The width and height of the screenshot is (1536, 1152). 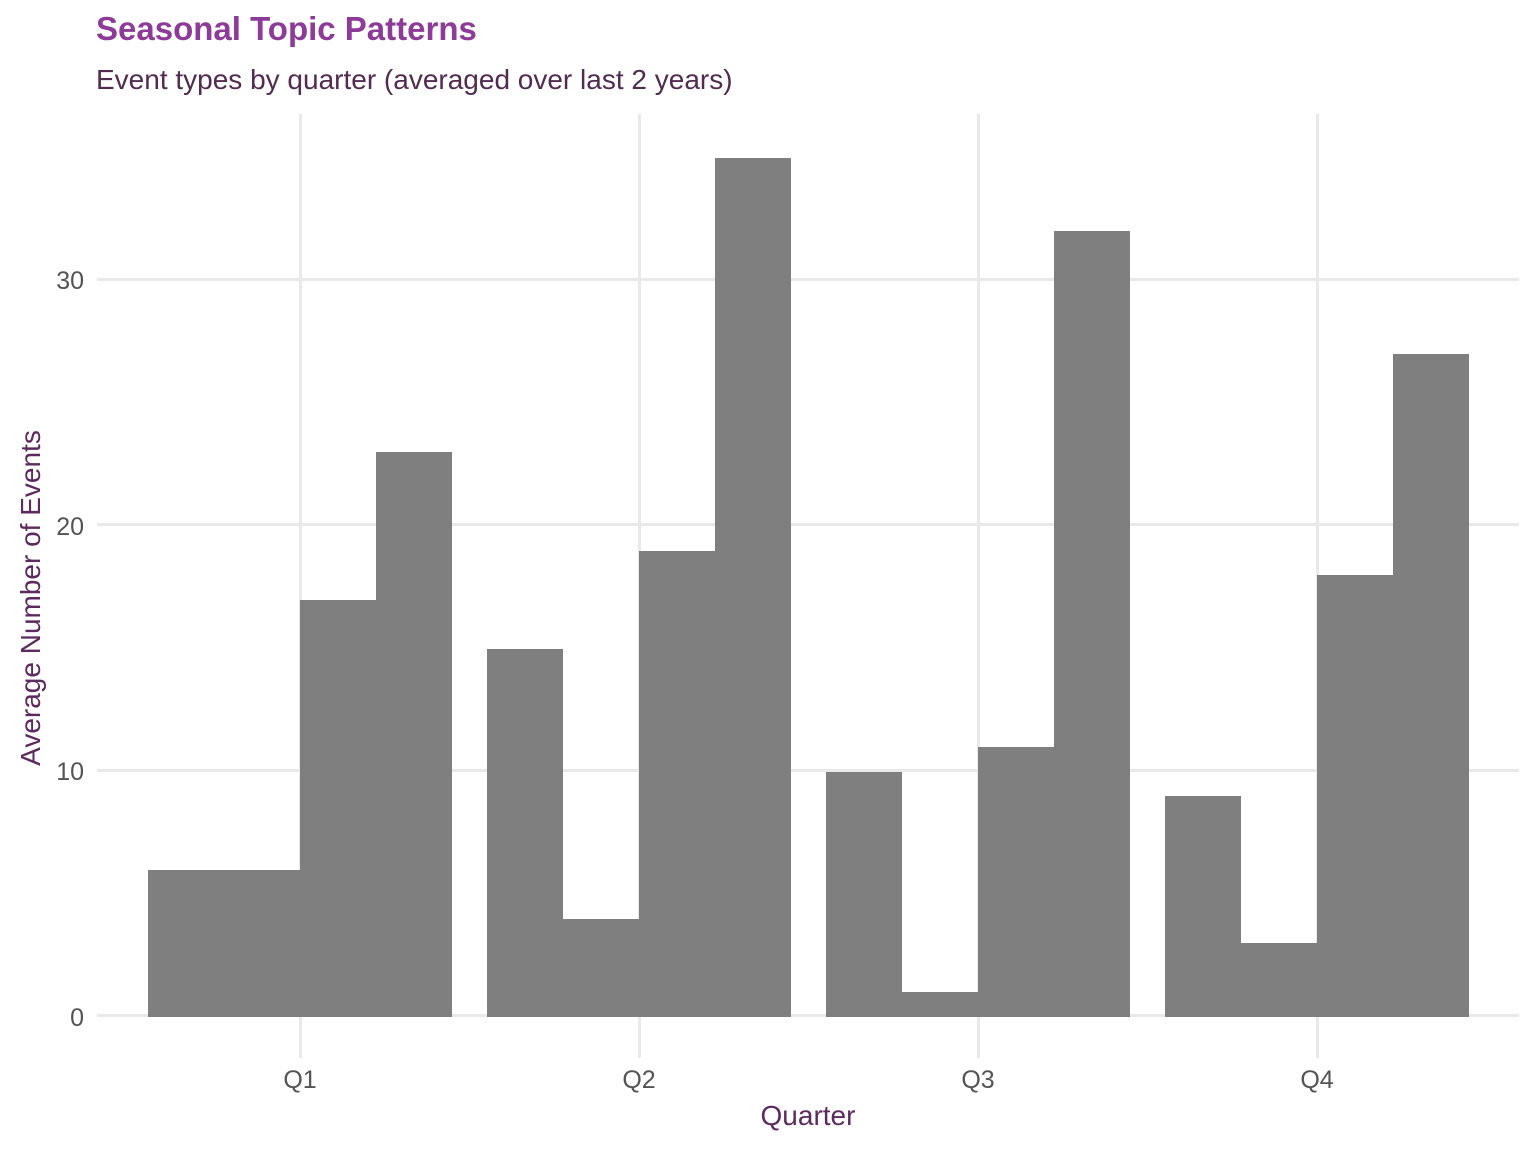 I want to click on x-axis-title: Quarter, so click(x=808, y=1115).